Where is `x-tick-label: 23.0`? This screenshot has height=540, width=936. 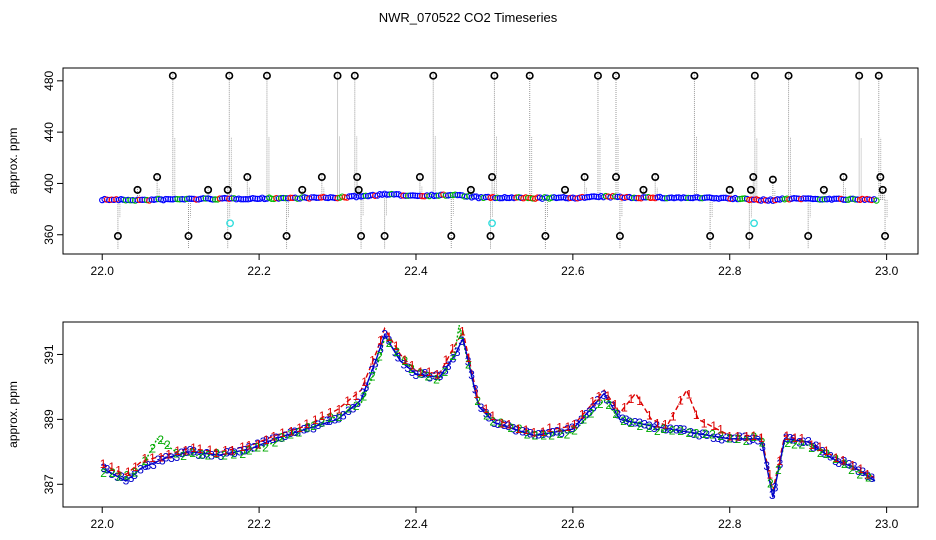
x-tick-label: 23.0 is located at coordinates (887, 524).